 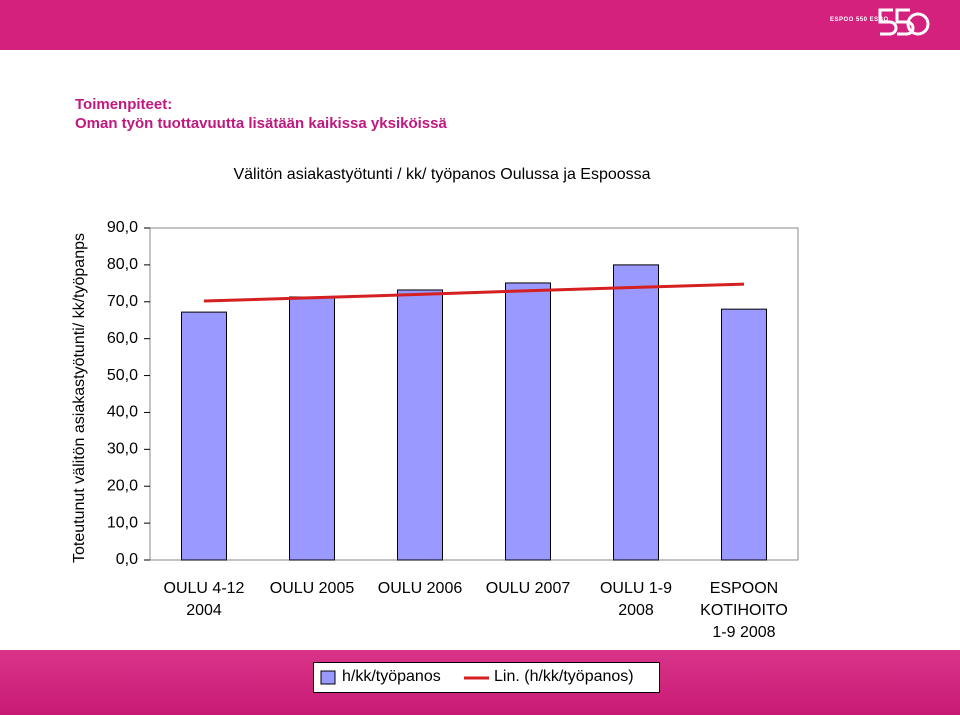 I want to click on x-tick-label: OULU 2007, so click(x=528, y=588).